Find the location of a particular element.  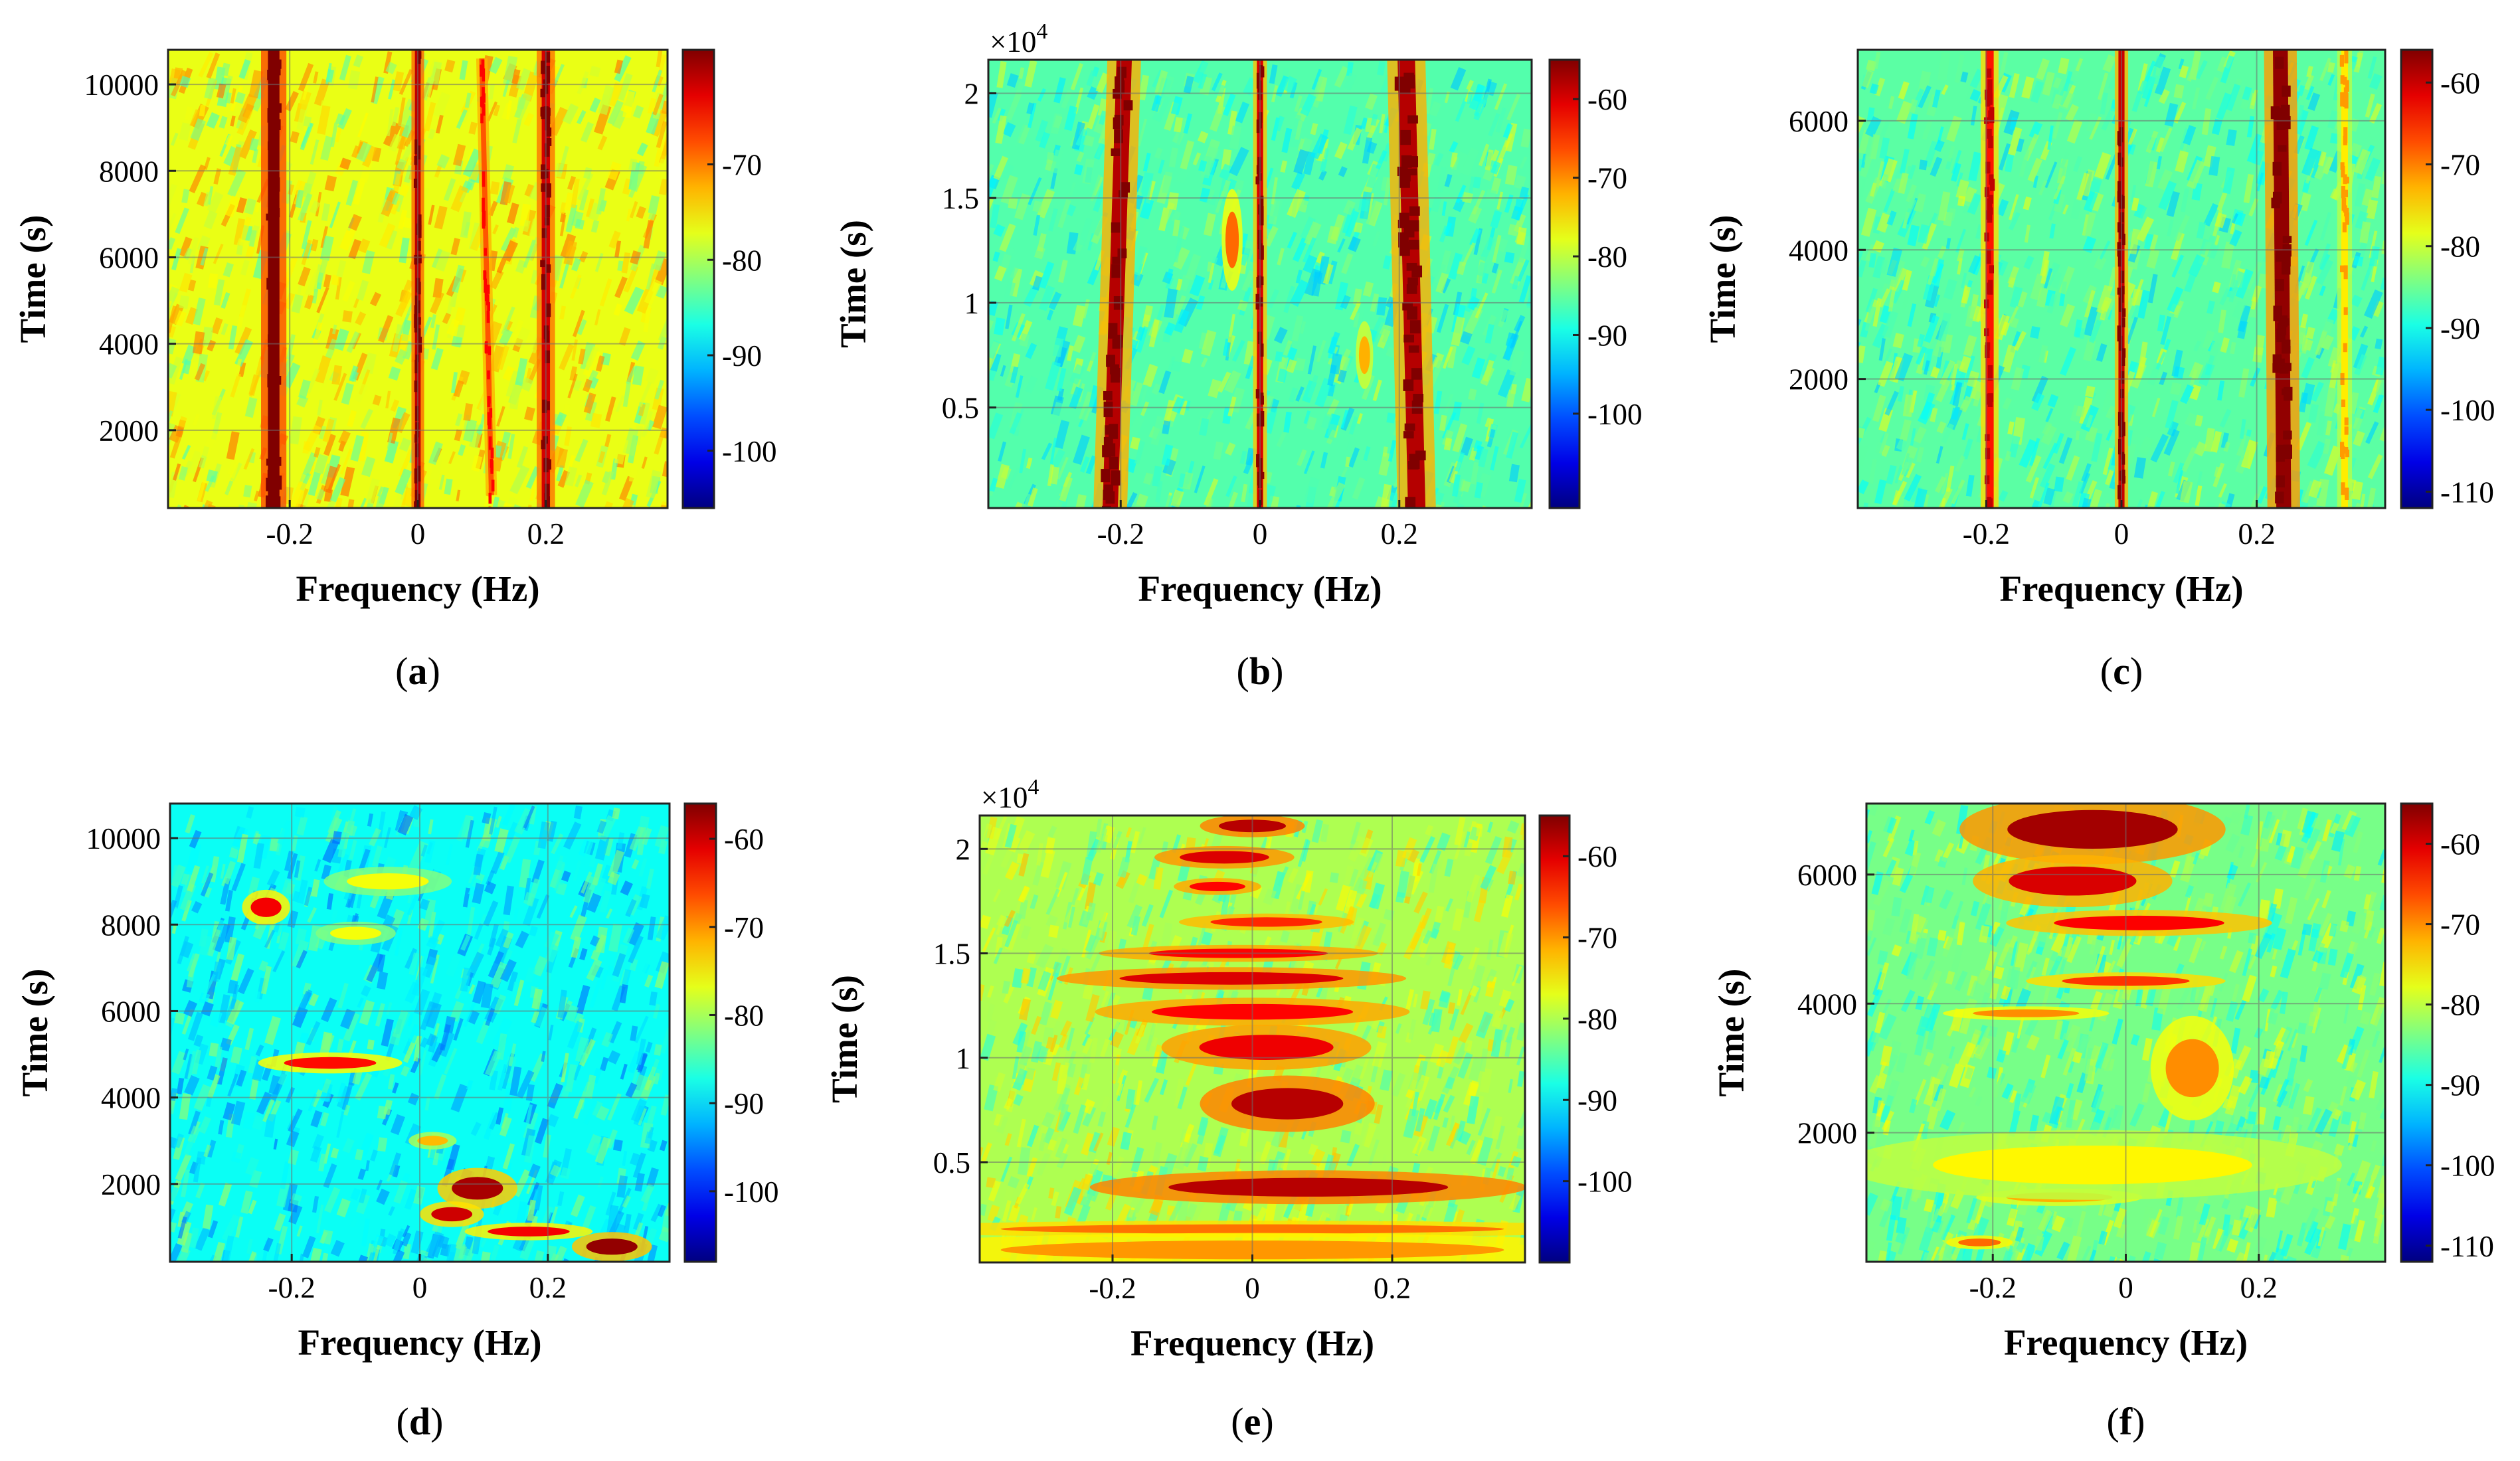

colorbar-e is located at coordinates (1554, 1039).